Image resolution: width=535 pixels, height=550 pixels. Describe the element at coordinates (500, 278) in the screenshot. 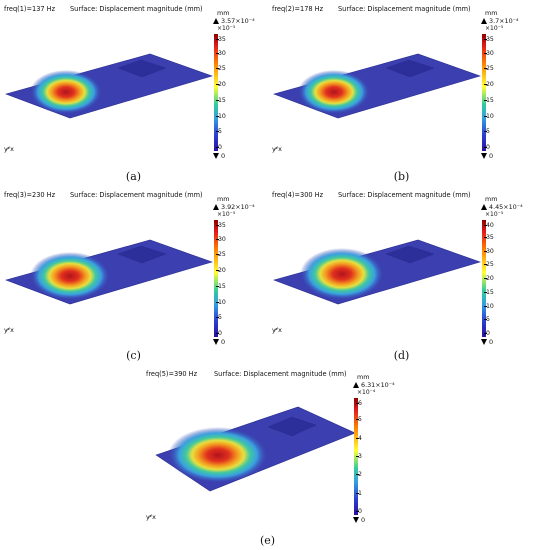

I see `colorbar-ticks: 40 35 30 25 20 15 10 5 0` at that location.